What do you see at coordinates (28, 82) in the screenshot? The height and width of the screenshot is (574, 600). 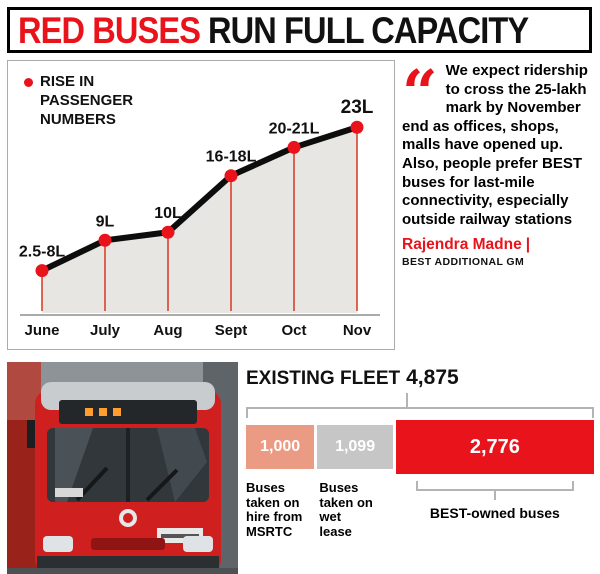 I see `legend-dot-icon` at bounding box center [28, 82].